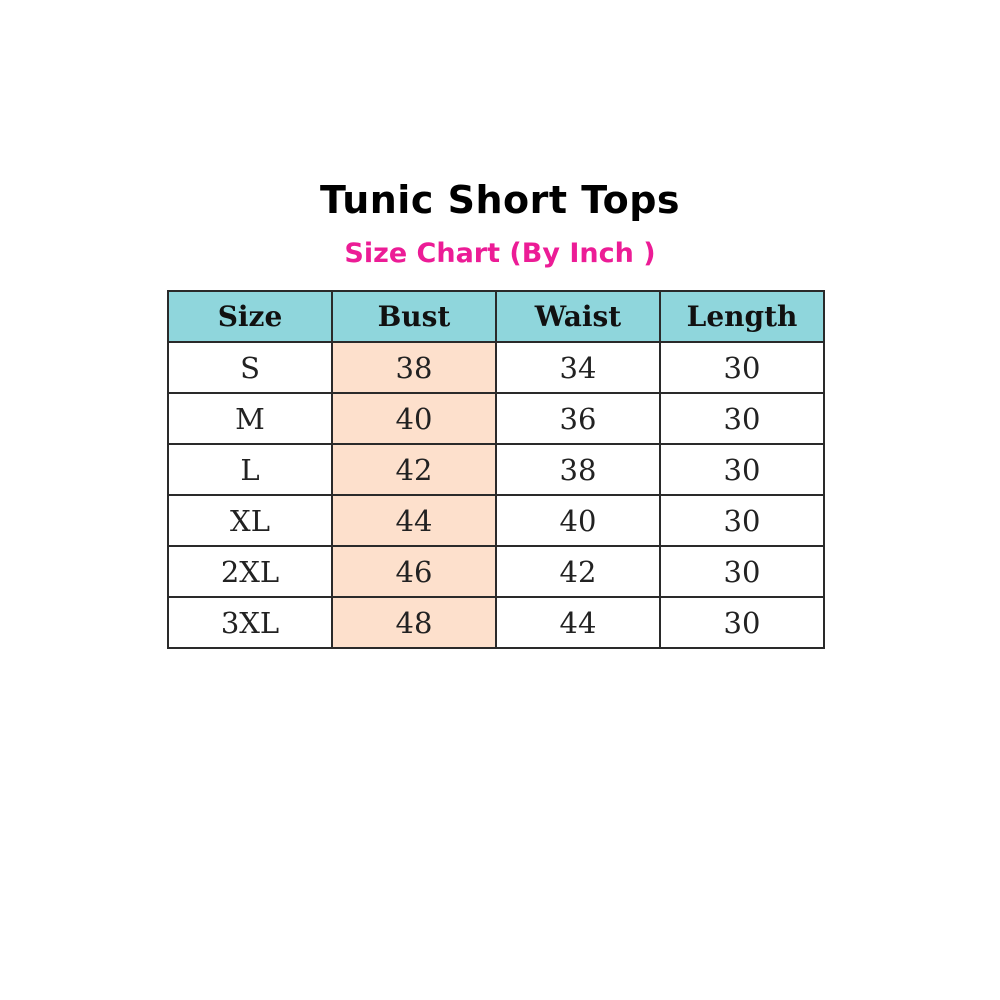 The image size is (1000, 1000). Describe the element at coordinates (414, 571) in the screenshot. I see `cell-bust: 46` at that location.